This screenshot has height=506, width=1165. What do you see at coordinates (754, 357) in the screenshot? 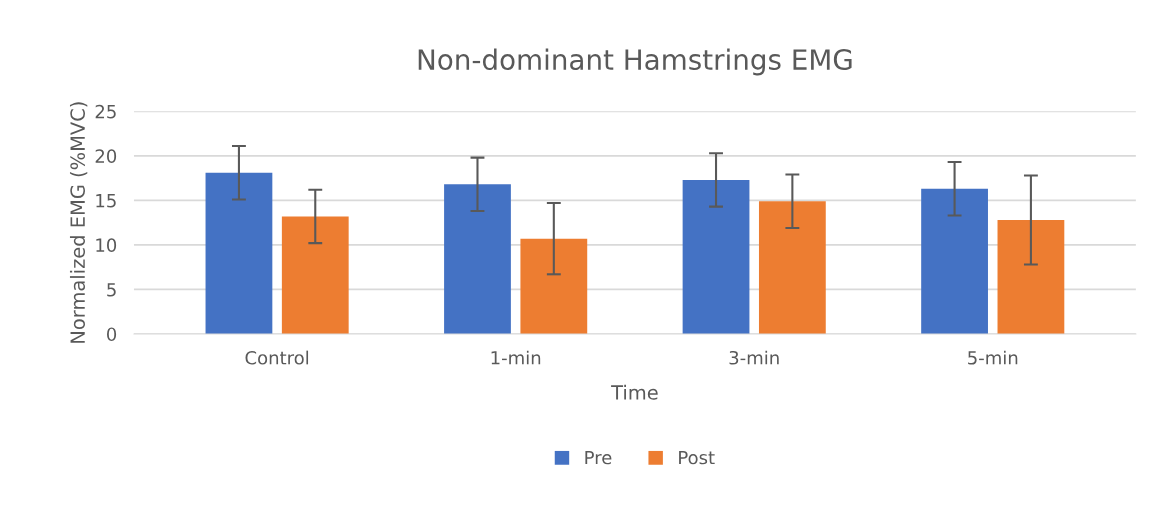
I see `x-tick-label: 3-min` at bounding box center [754, 357].